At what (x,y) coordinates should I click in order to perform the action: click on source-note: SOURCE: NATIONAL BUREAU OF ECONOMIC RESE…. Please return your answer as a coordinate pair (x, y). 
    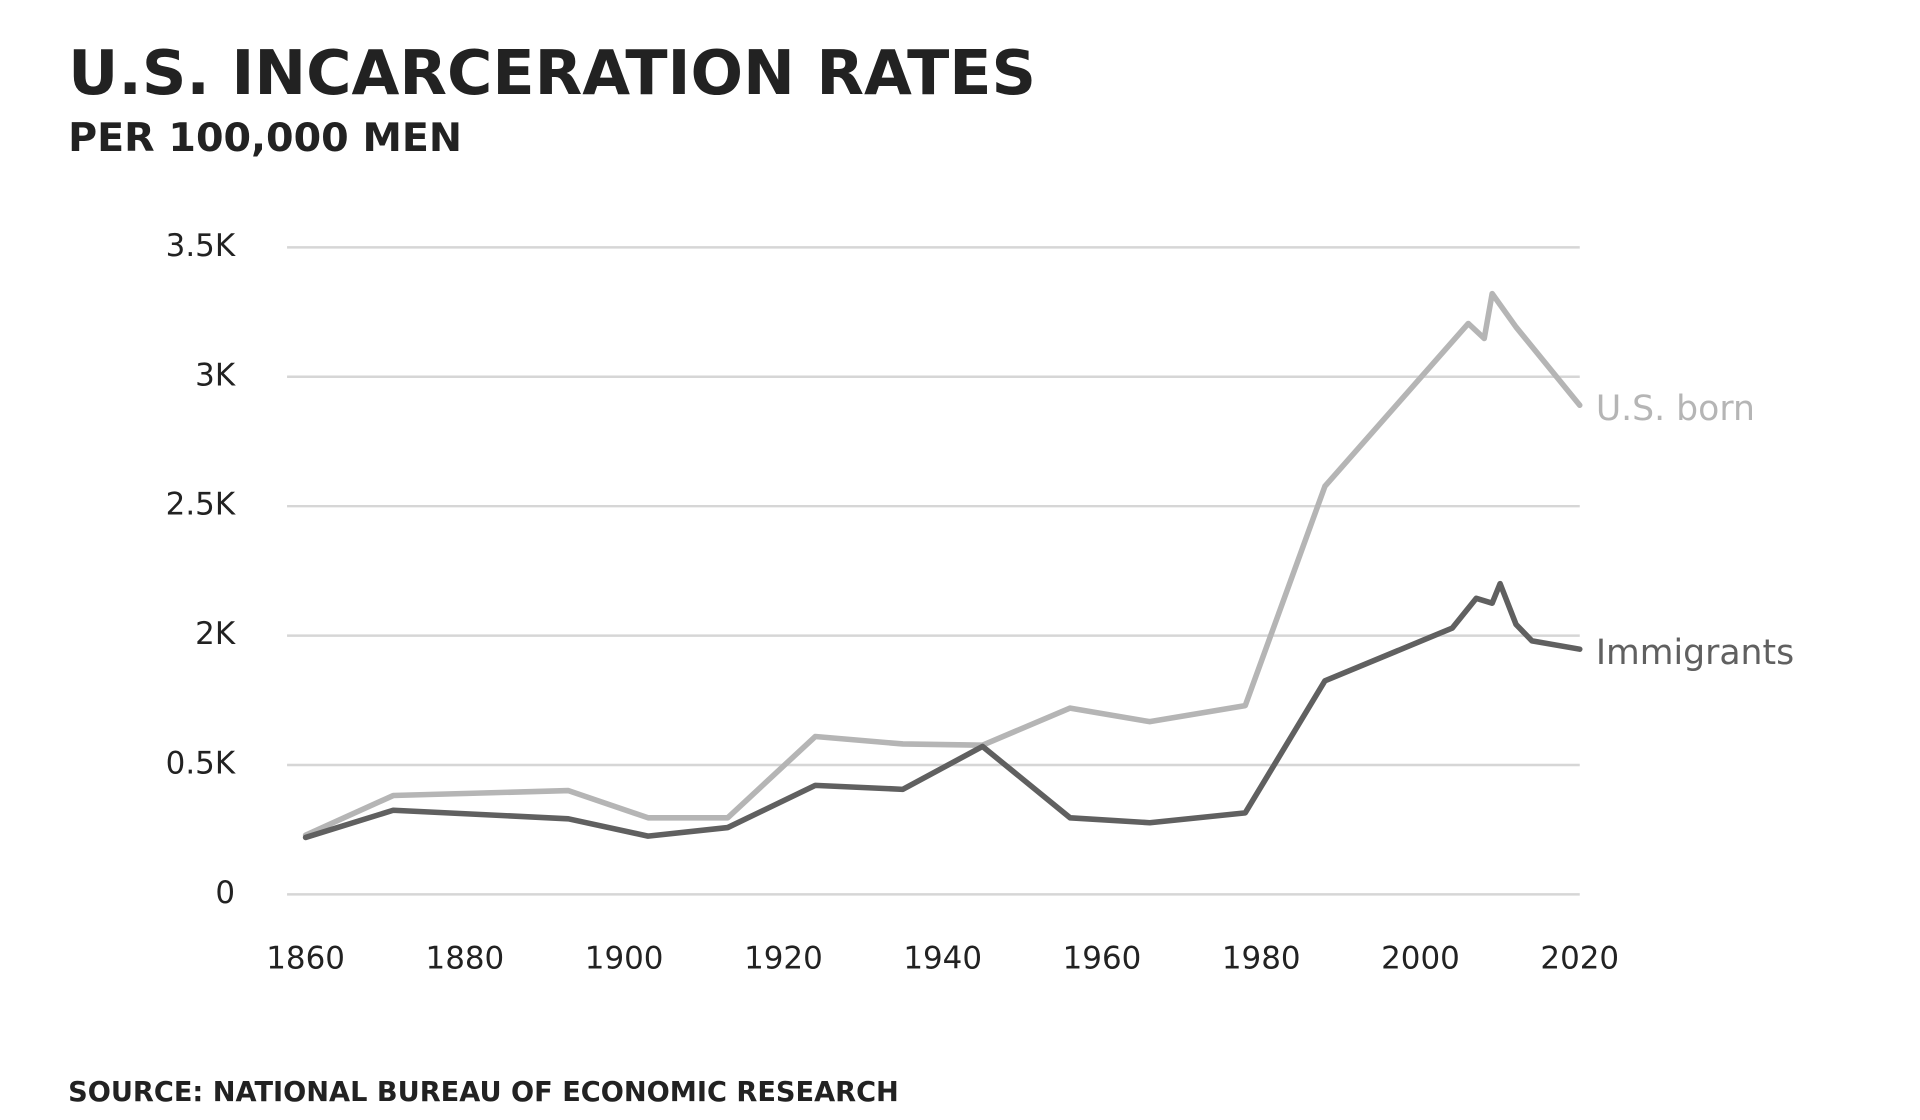
    Looking at the image, I should click on (483, 1092).